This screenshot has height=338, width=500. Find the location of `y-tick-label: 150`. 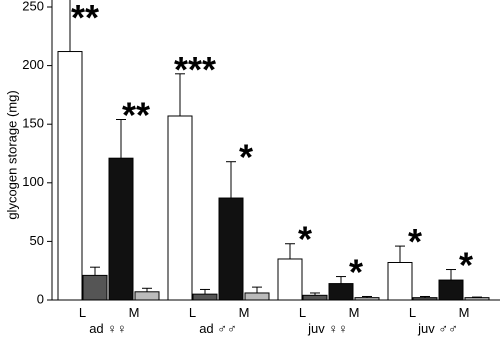

y-tick-label: 150 is located at coordinates (33, 123).